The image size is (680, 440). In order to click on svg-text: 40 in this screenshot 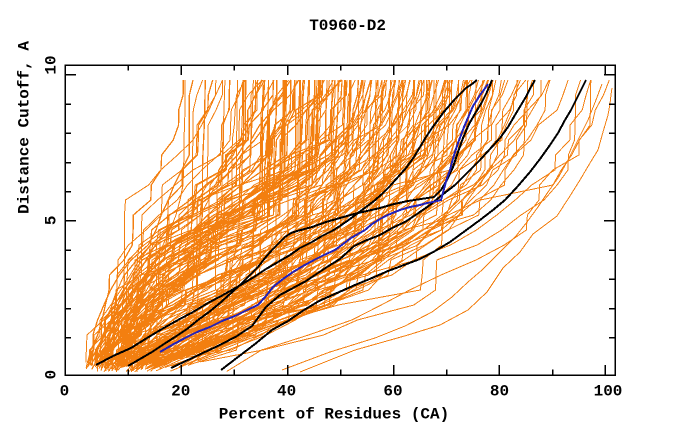, I will do `click(286, 391)`.